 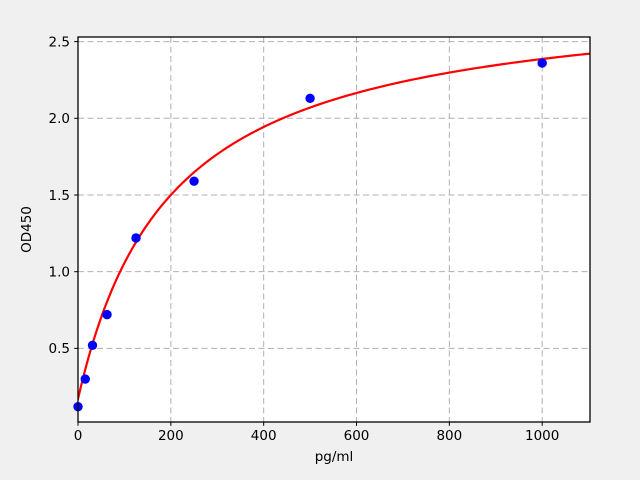 I want to click on y-tick-label: 2.0, so click(x=59, y=119).